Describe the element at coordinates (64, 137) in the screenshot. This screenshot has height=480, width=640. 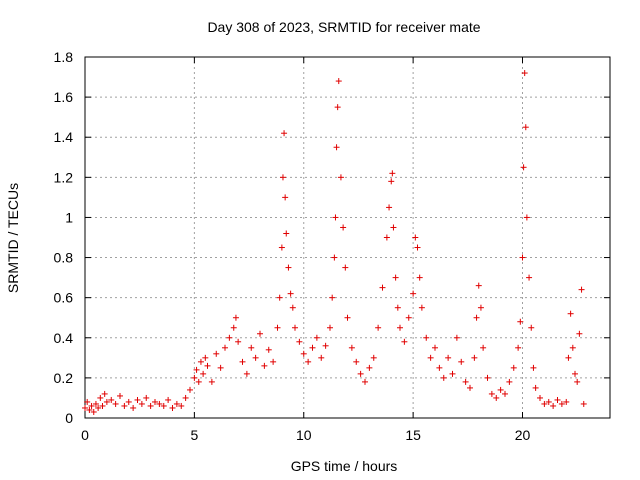
I see `y-tick-label: 1.4` at that location.